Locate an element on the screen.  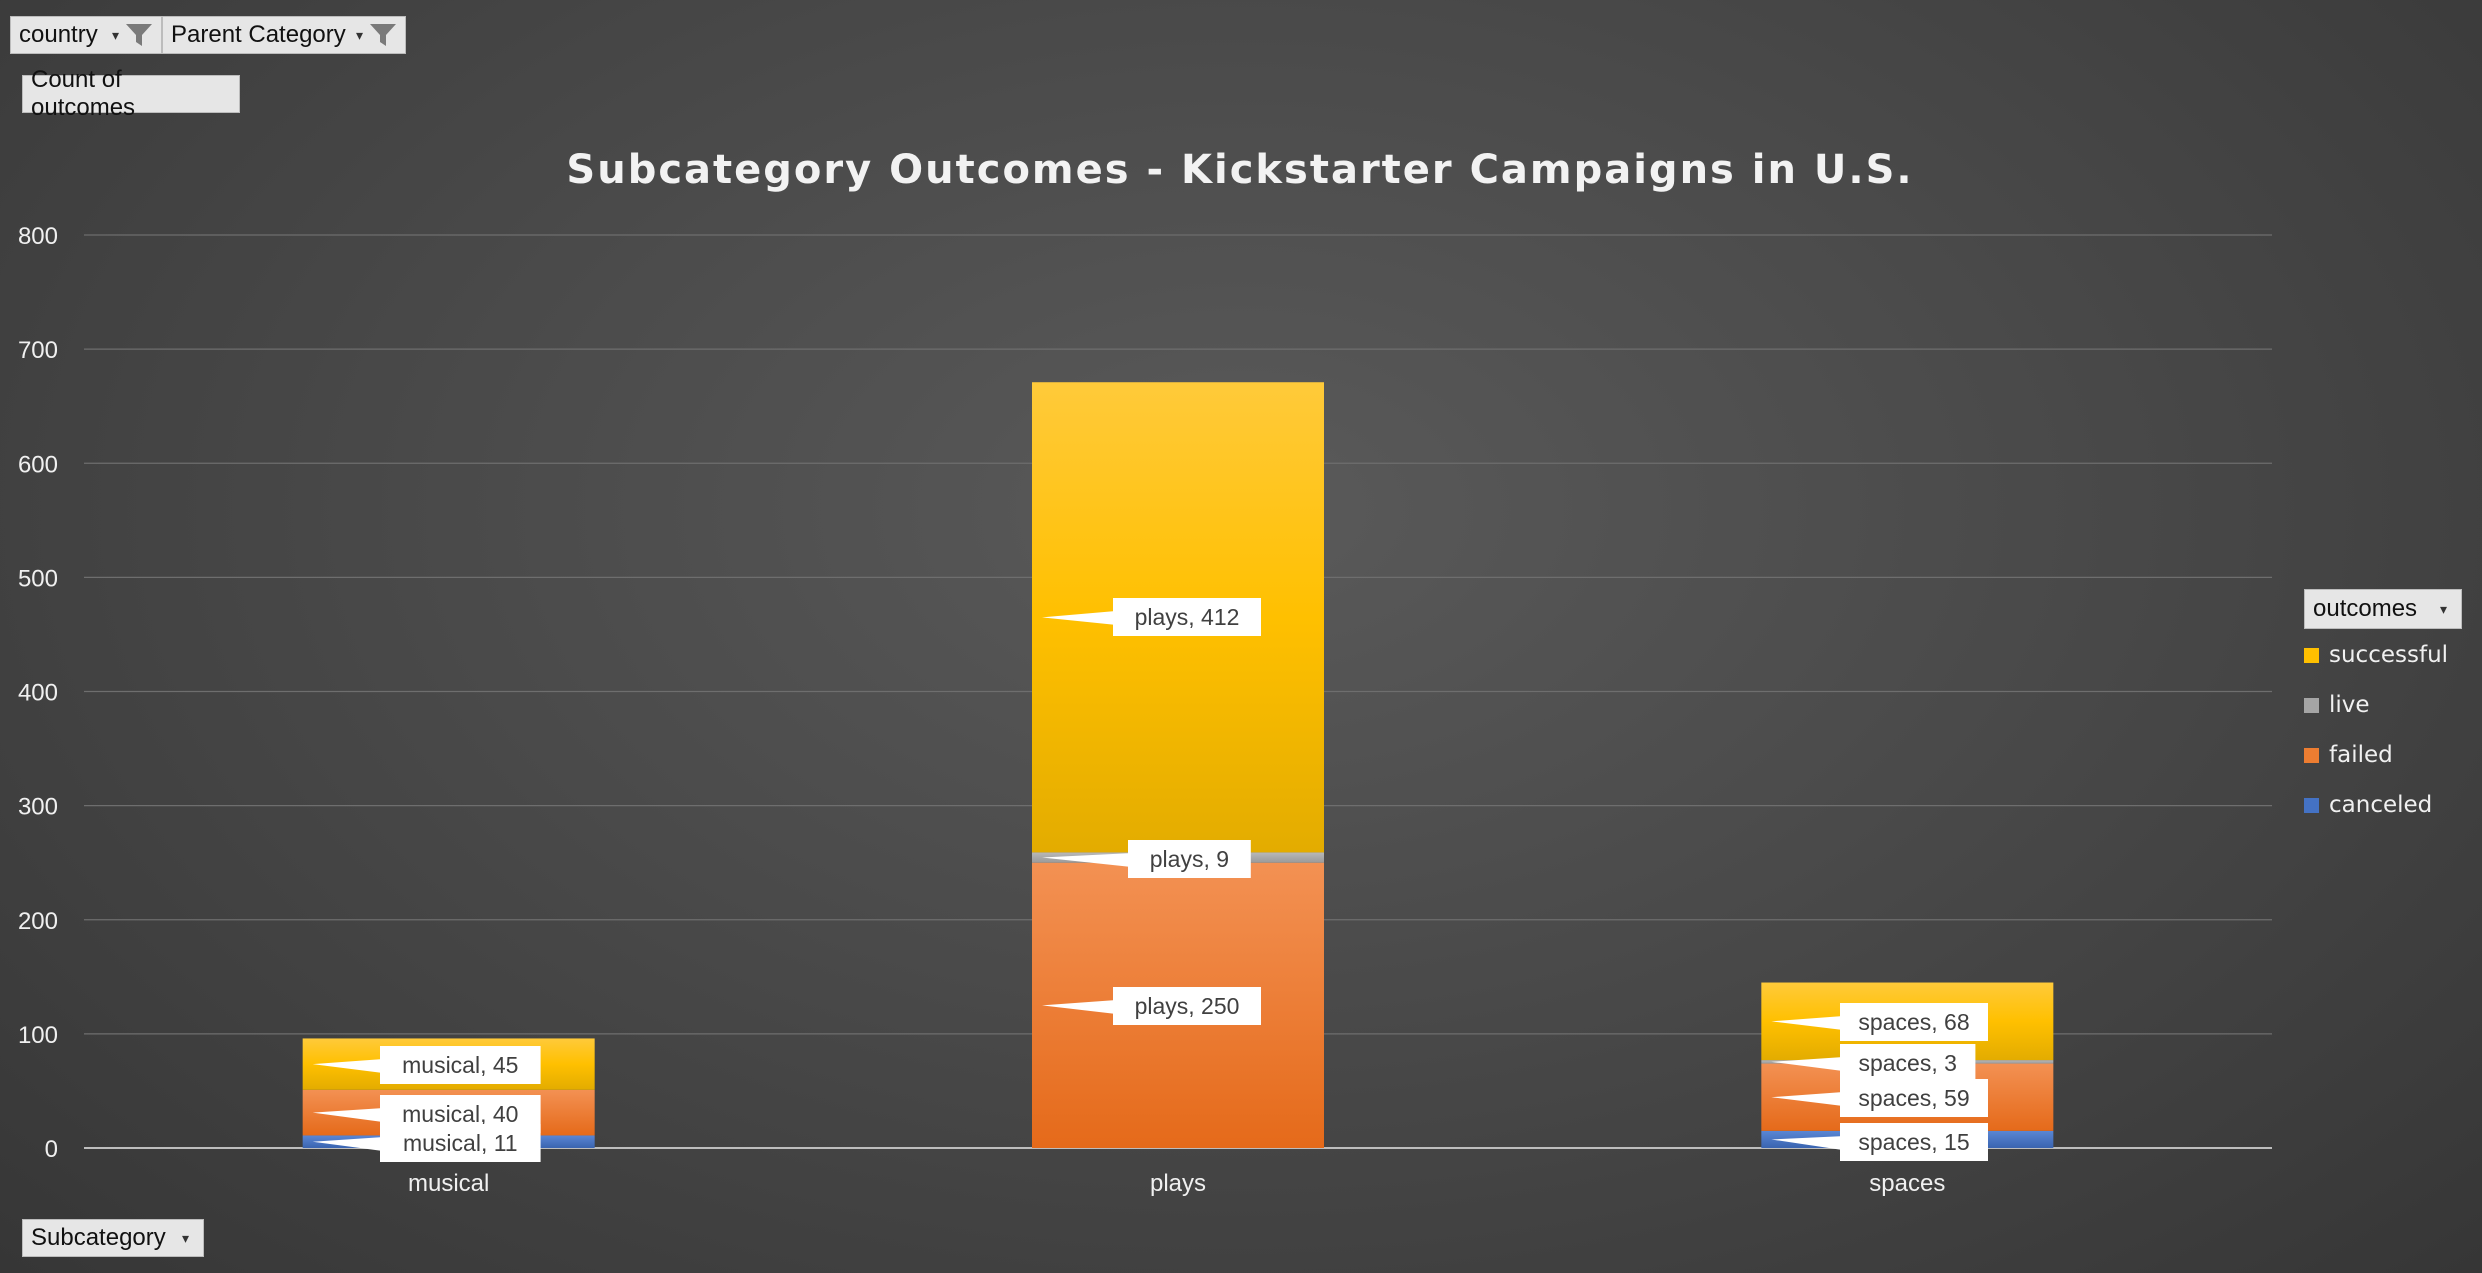
data-label: musical, 45 is located at coordinates (460, 1065).